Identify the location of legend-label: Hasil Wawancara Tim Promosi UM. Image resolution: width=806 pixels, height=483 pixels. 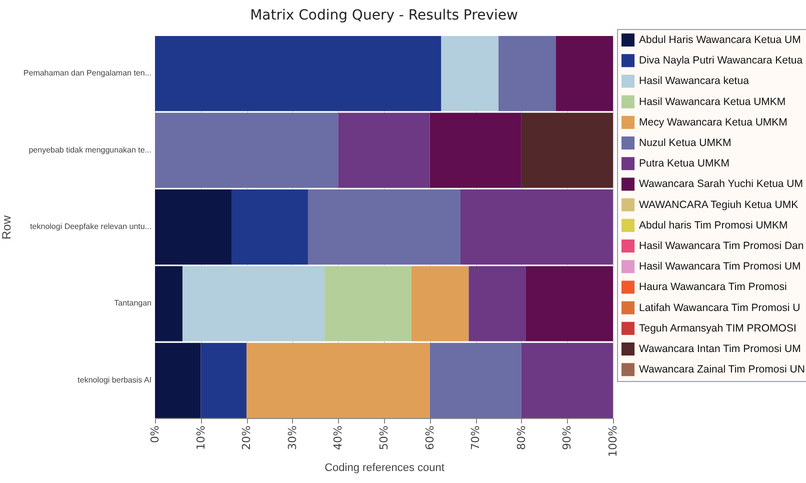
(720, 266).